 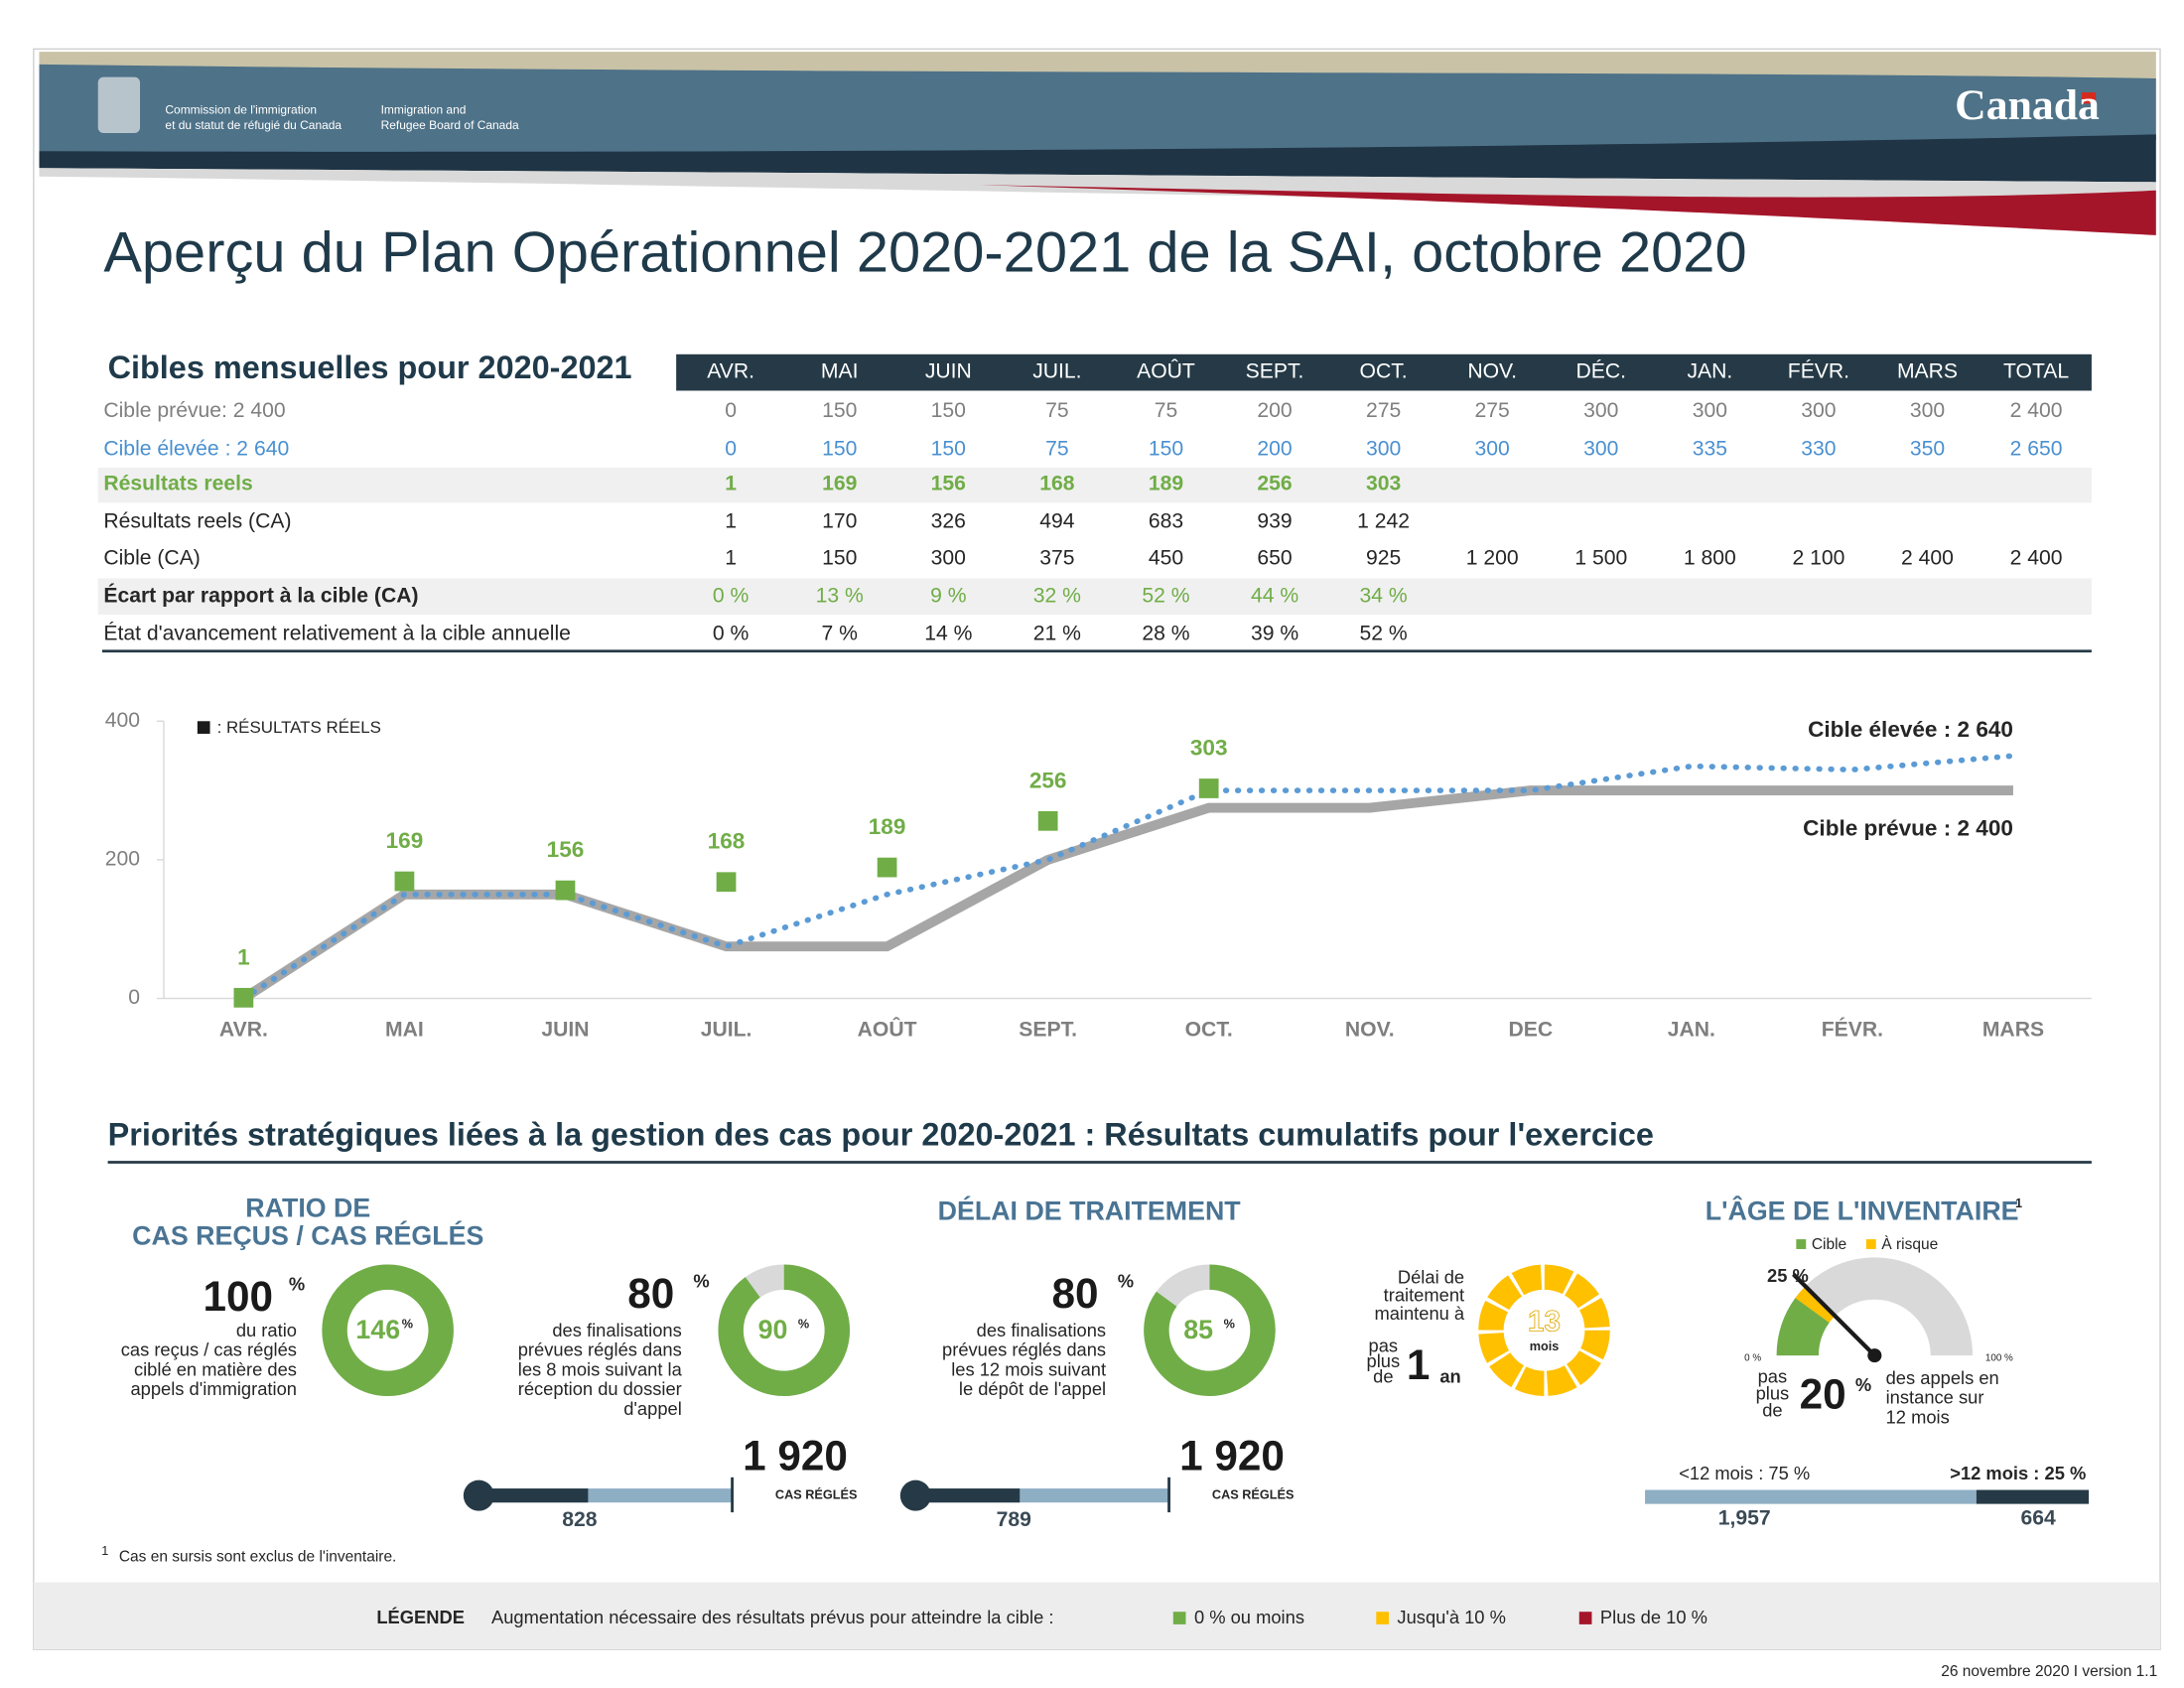 I want to click on x-tick-label: JAN., so click(x=1691, y=1030).